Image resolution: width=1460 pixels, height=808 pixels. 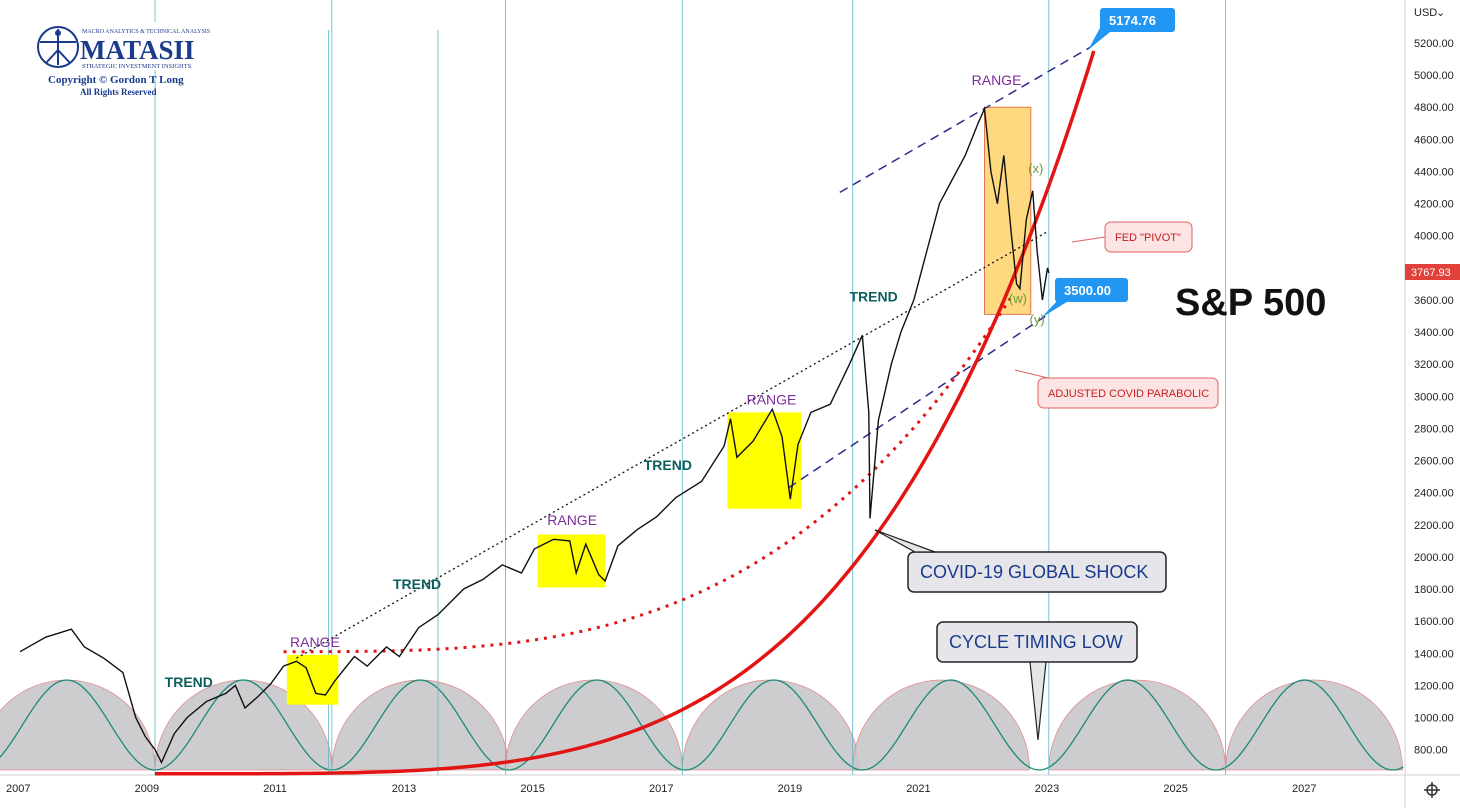 What do you see at coordinates (1434, 205) in the screenshot?
I see `y-tick-label: 4200.00` at bounding box center [1434, 205].